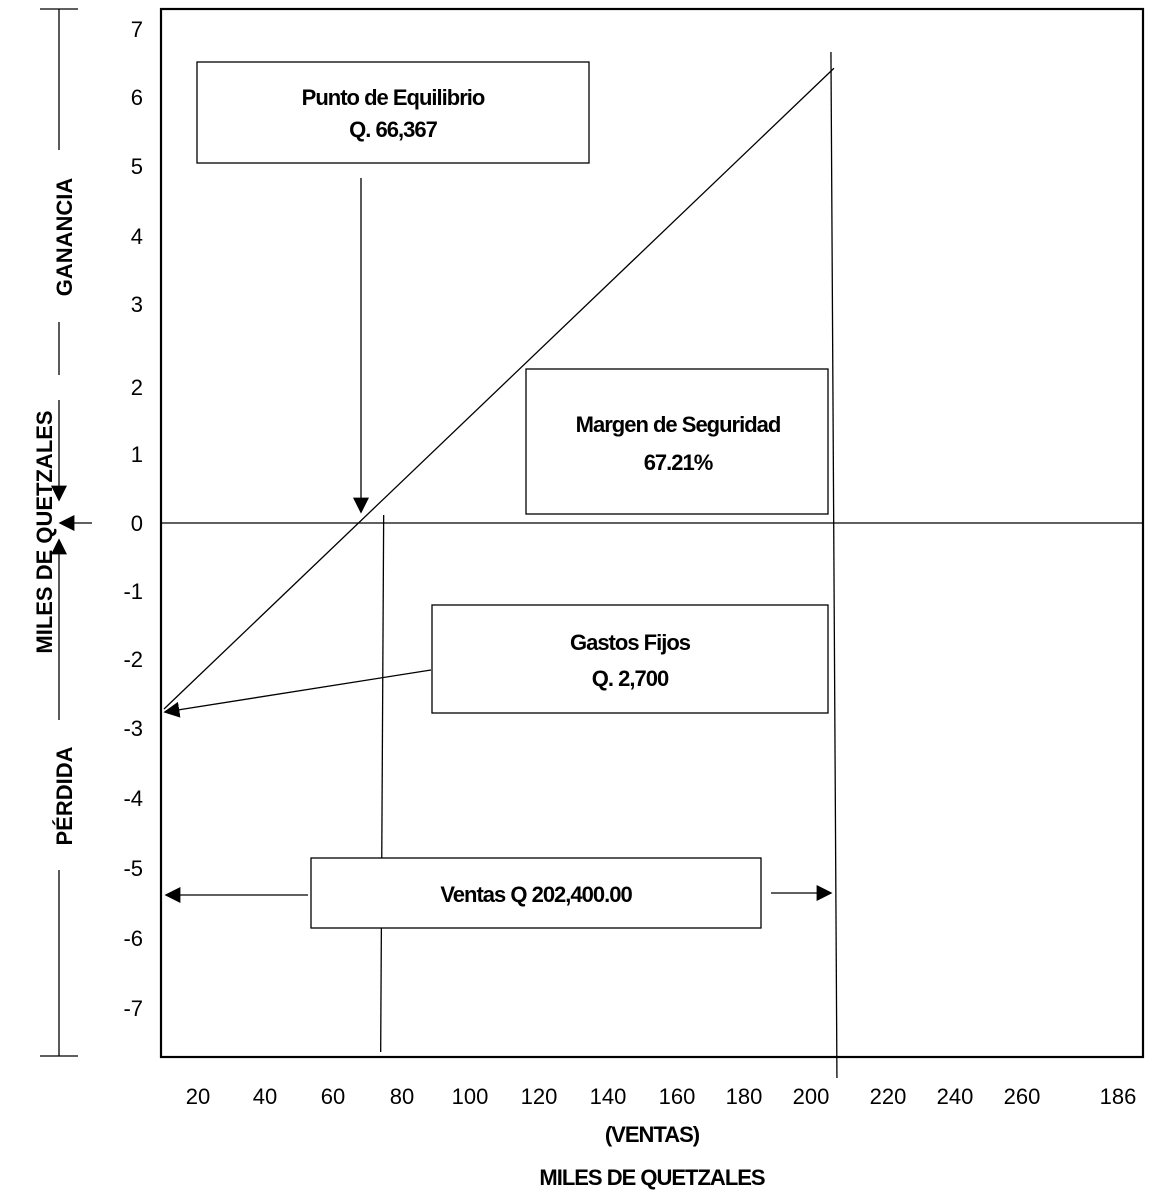 The width and height of the screenshot is (1152, 1195). Describe the element at coordinates (536, 894) in the screenshot. I see `svg-text: Ventas Q 202,400.00` at that location.